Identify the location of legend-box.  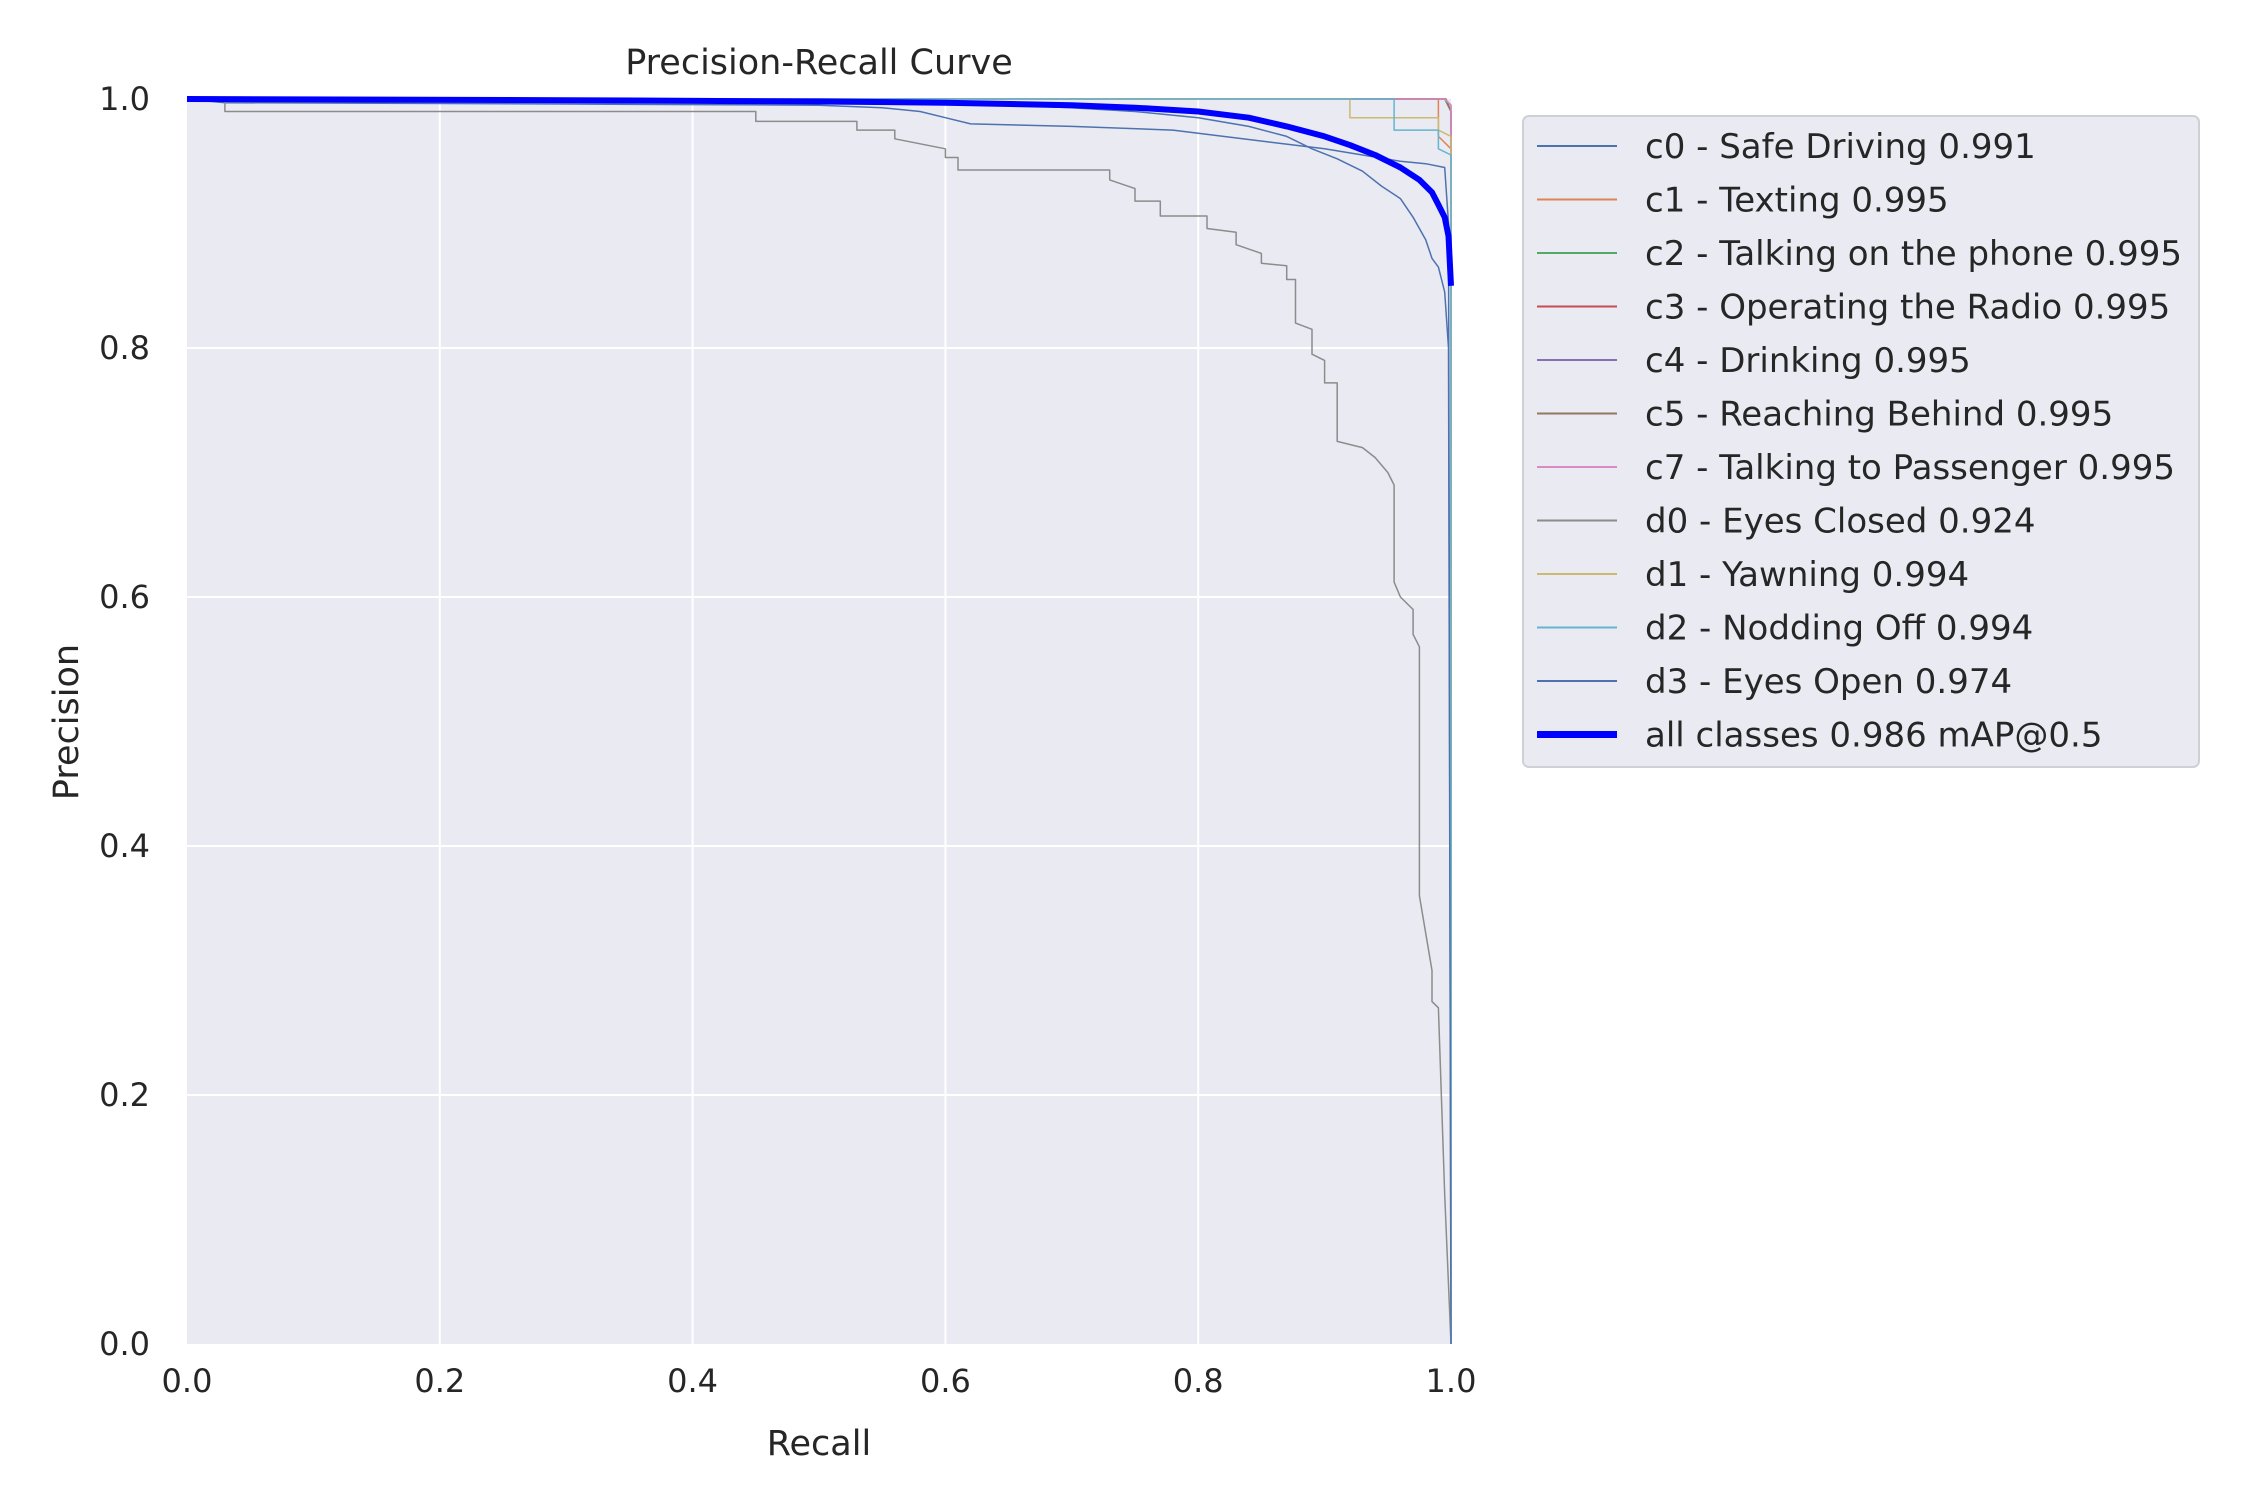
(1861, 441).